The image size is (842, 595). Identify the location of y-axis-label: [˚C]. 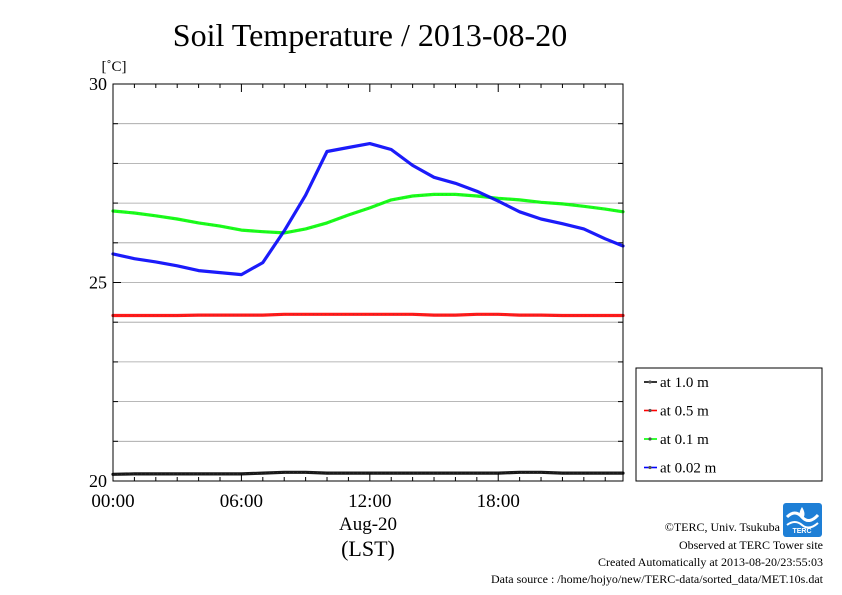
(114, 67).